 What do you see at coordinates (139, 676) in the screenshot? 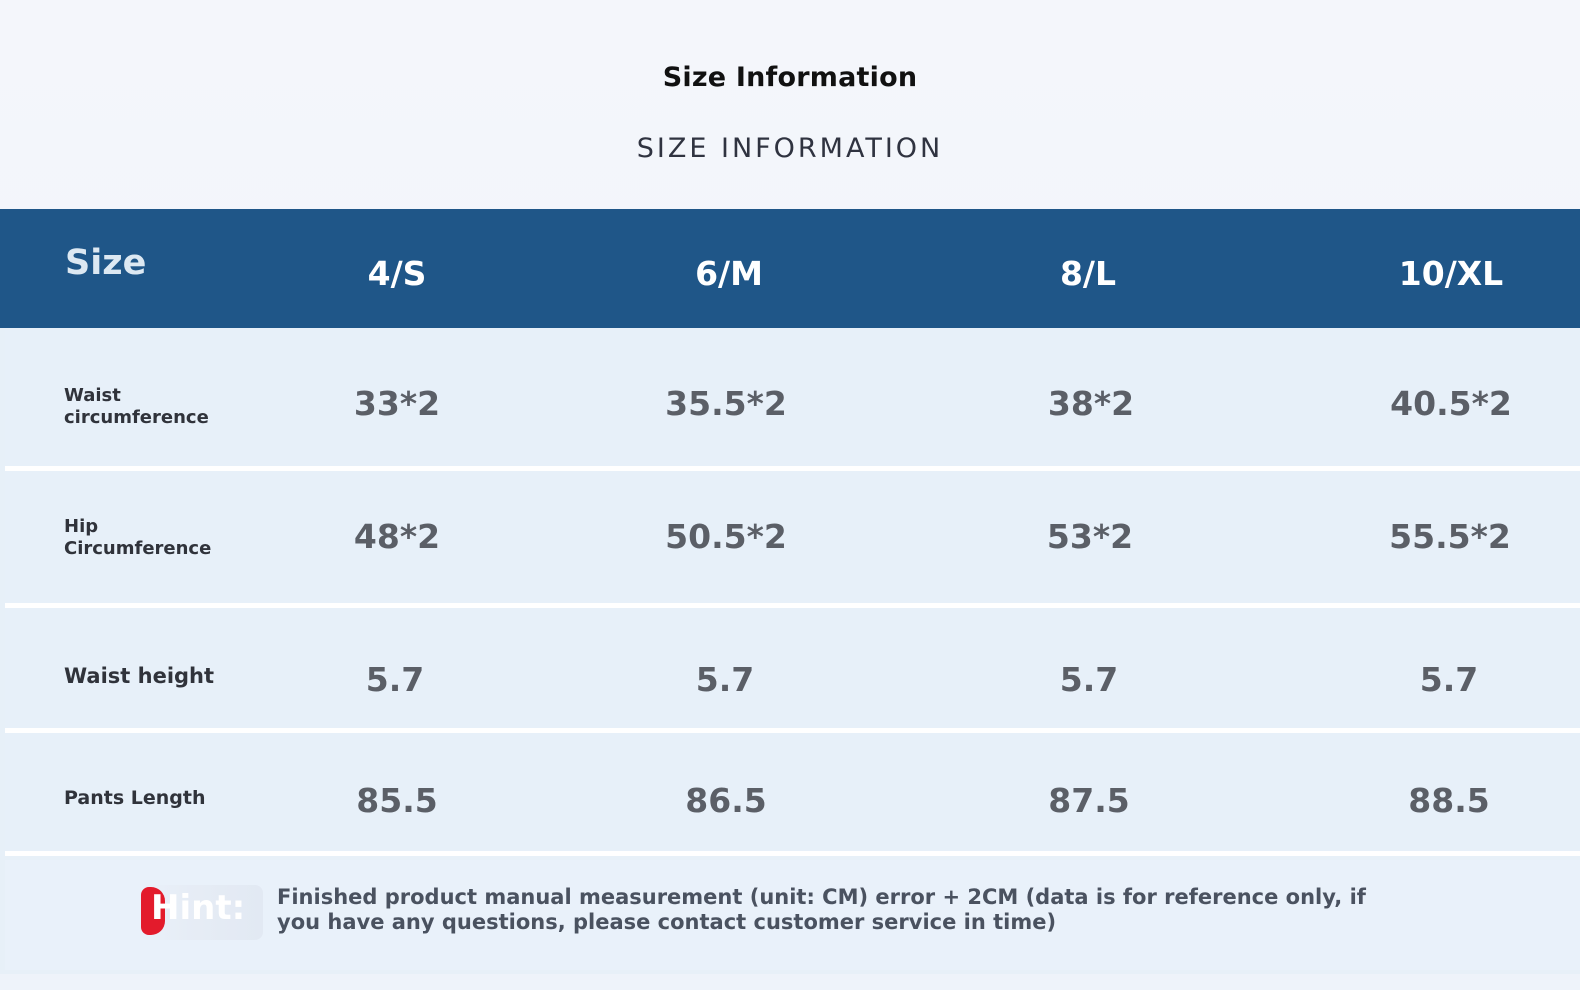
I see `row-label-waist-height: Waist height` at bounding box center [139, 676].